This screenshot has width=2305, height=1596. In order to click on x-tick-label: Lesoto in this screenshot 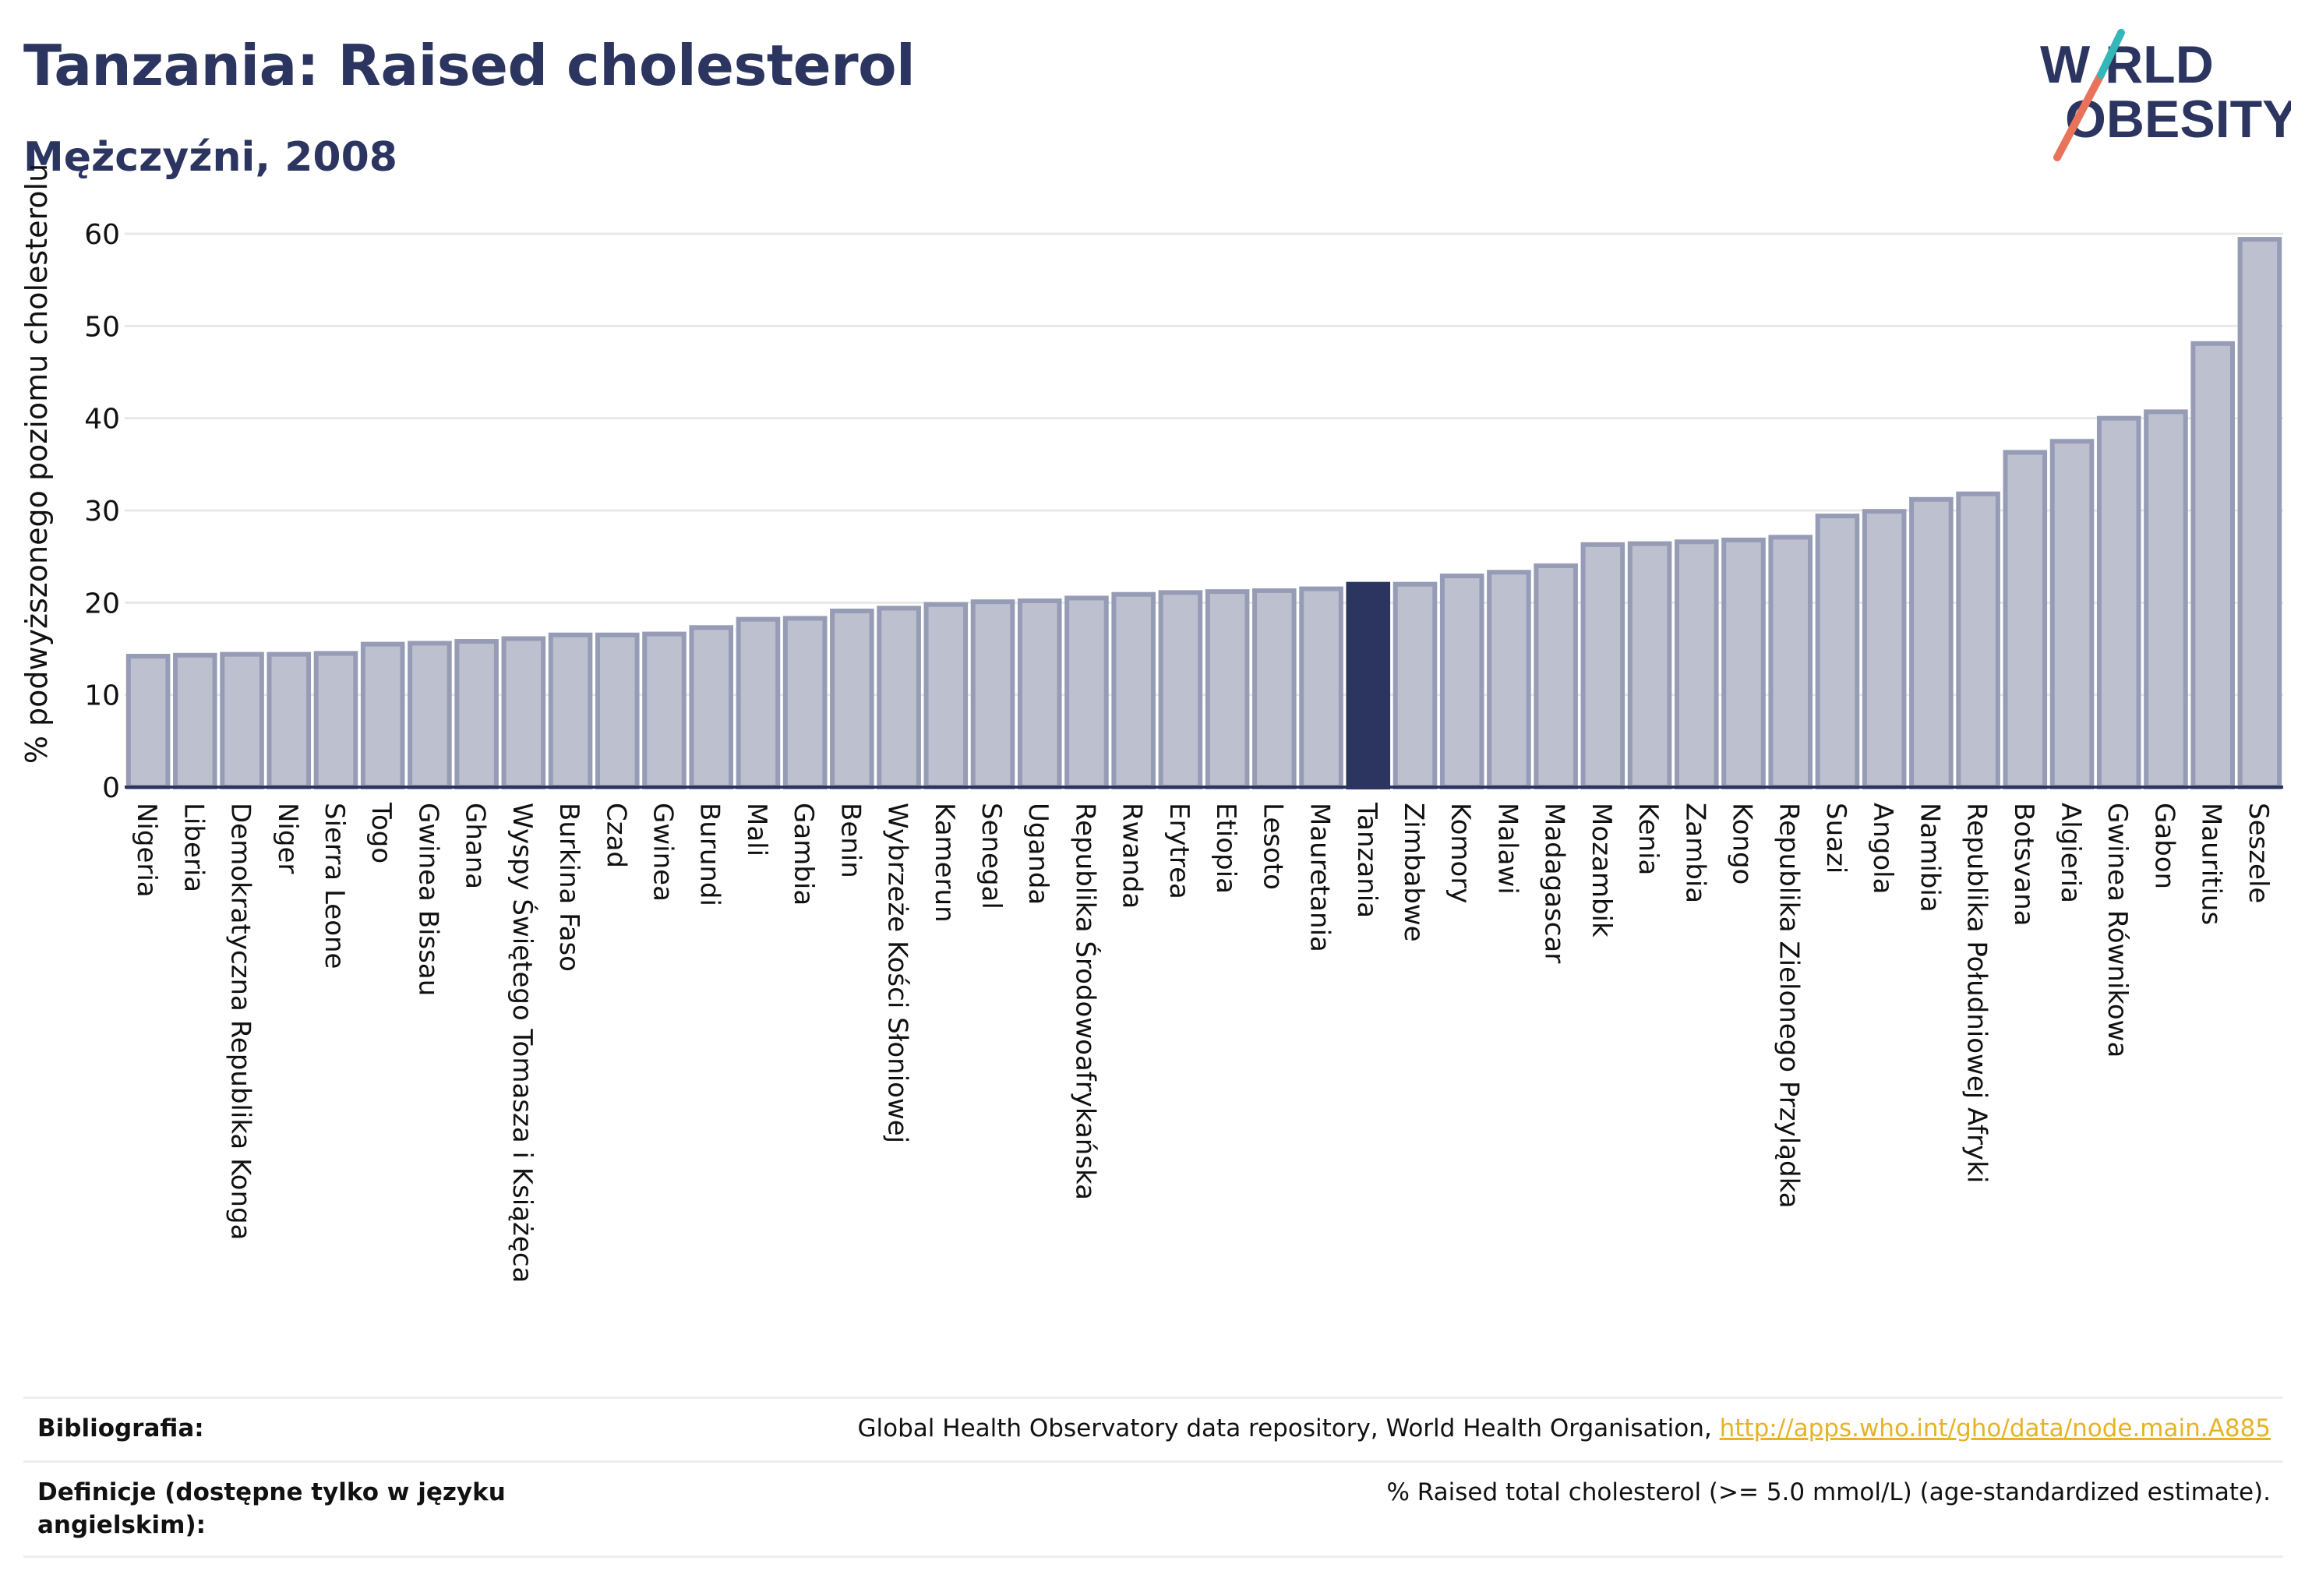, I will do `click(1272, 846)`.